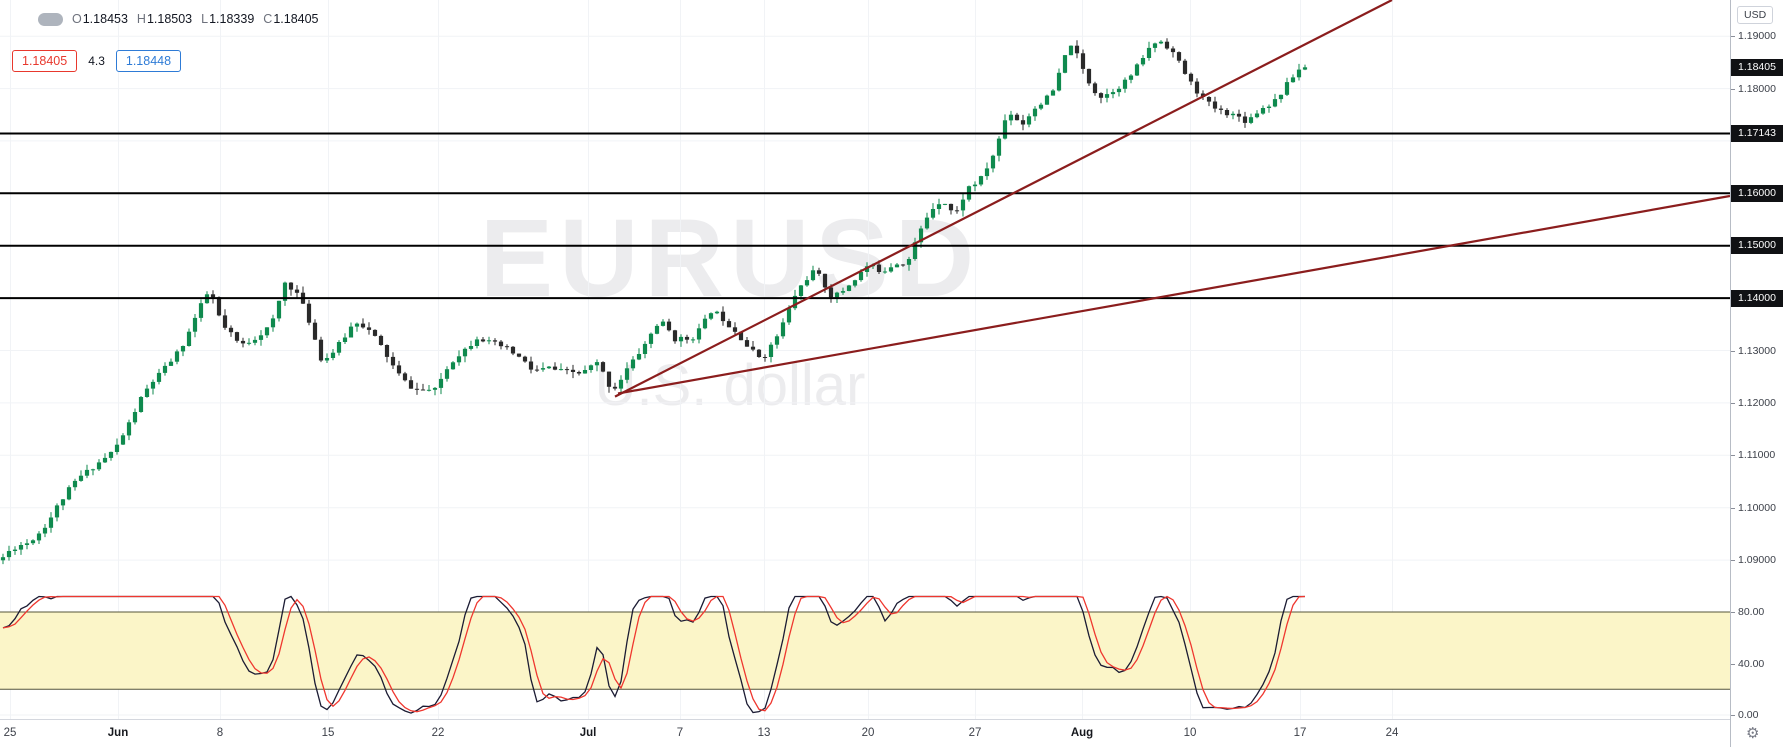 This screenshot has width=1783, height=747. Describe the element at coordinates (118, 733) in the screenshot. I see `time-axis-label-Jun: Jun` at that location.